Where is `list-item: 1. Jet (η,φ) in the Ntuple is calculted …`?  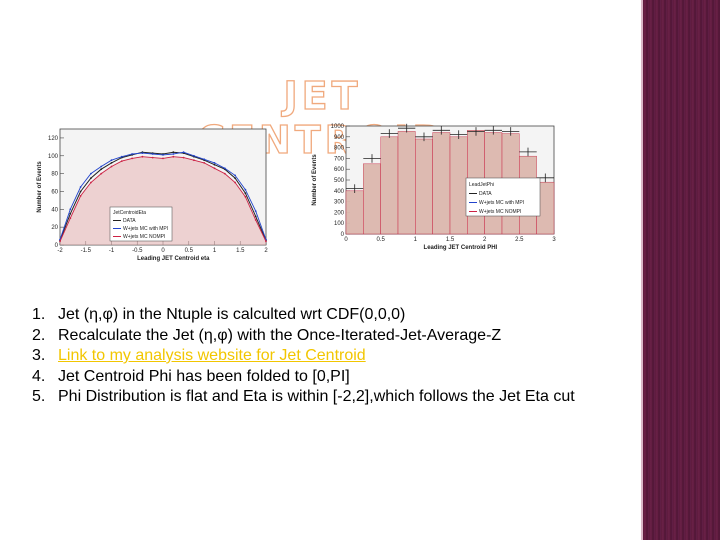 list-item: 1. Jet (η,φ) in the Ntuple is calculted … is located at coordinates (332, 315).